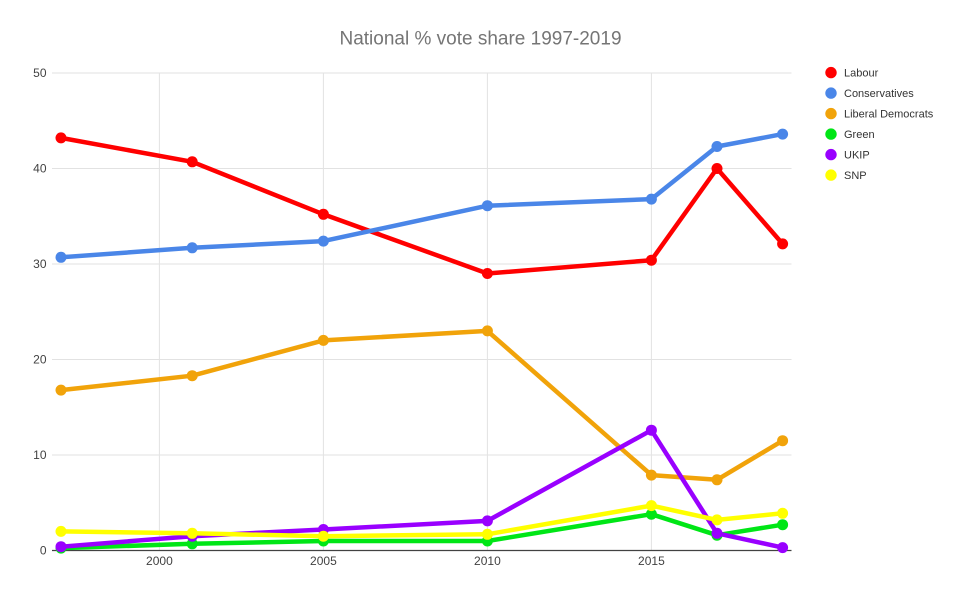  I want to click on svg-text: 50, so click(40, 73).